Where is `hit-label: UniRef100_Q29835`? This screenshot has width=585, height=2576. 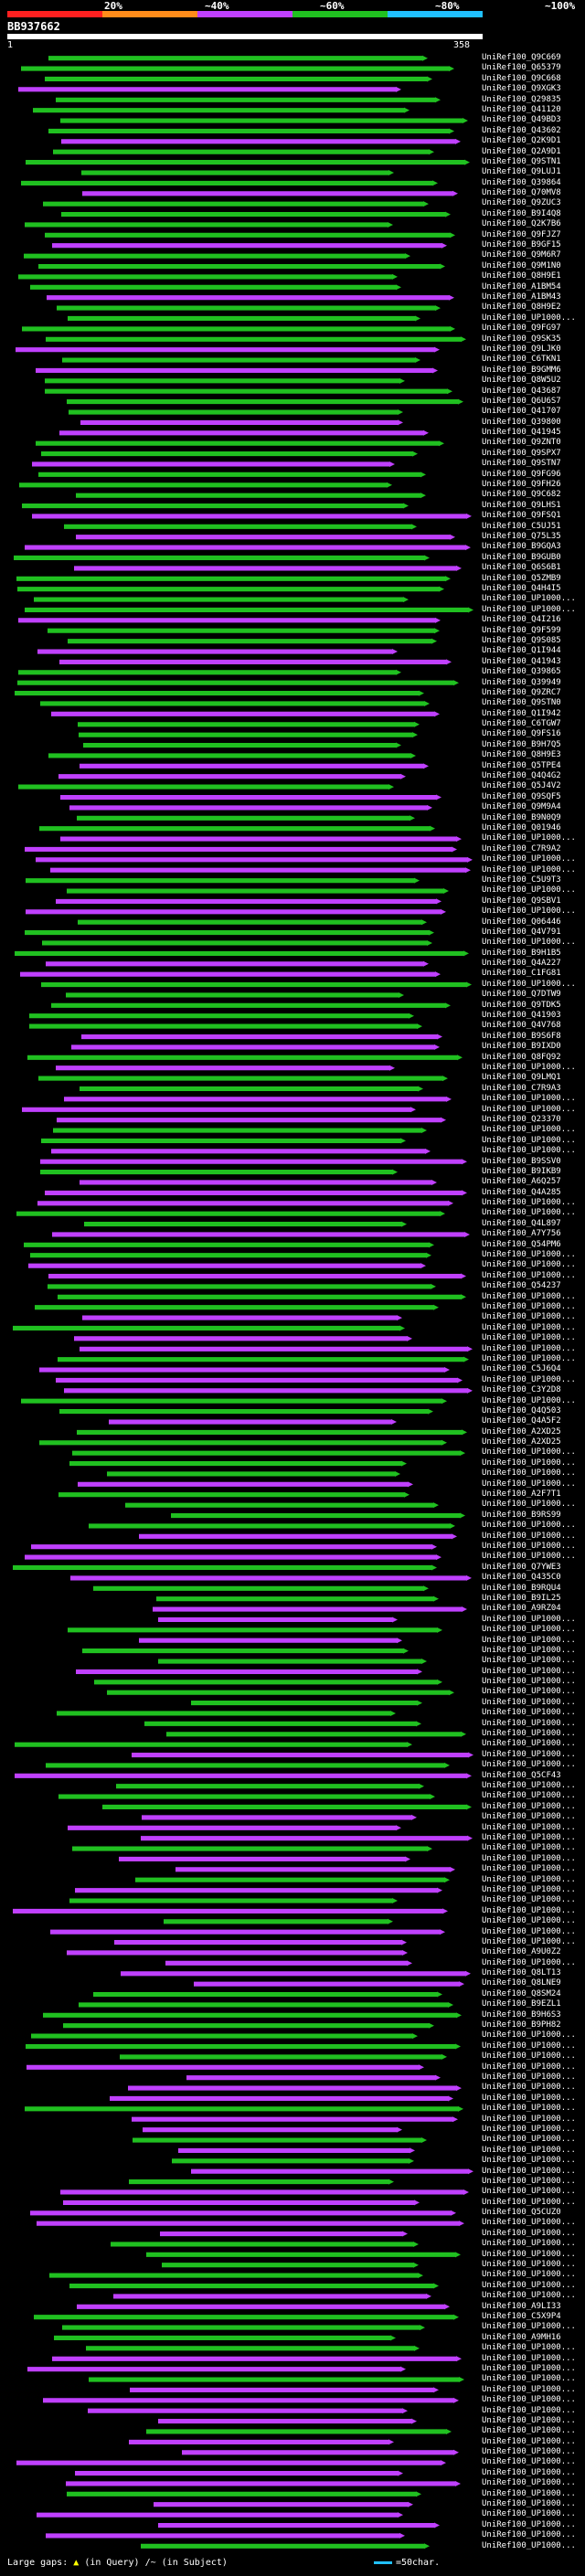
hit-label: UniRef100_Q29835 is located at coordinates (521, 99).